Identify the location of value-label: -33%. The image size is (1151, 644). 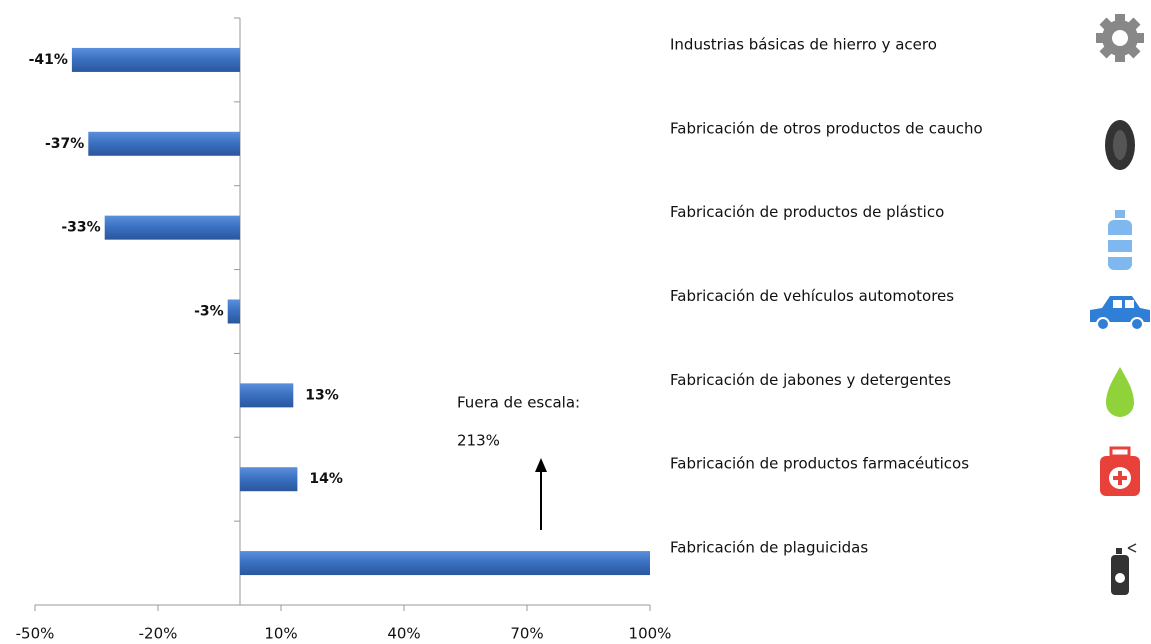
(80, 228).